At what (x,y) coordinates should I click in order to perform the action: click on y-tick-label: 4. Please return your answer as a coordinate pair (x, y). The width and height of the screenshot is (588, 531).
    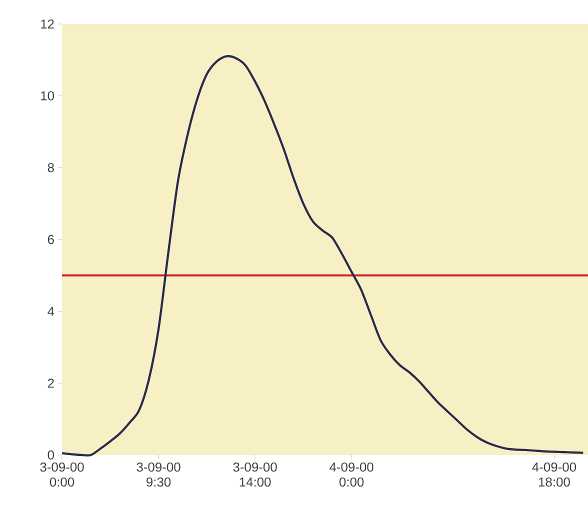
    Looking at the image, I should click on (51, 311).